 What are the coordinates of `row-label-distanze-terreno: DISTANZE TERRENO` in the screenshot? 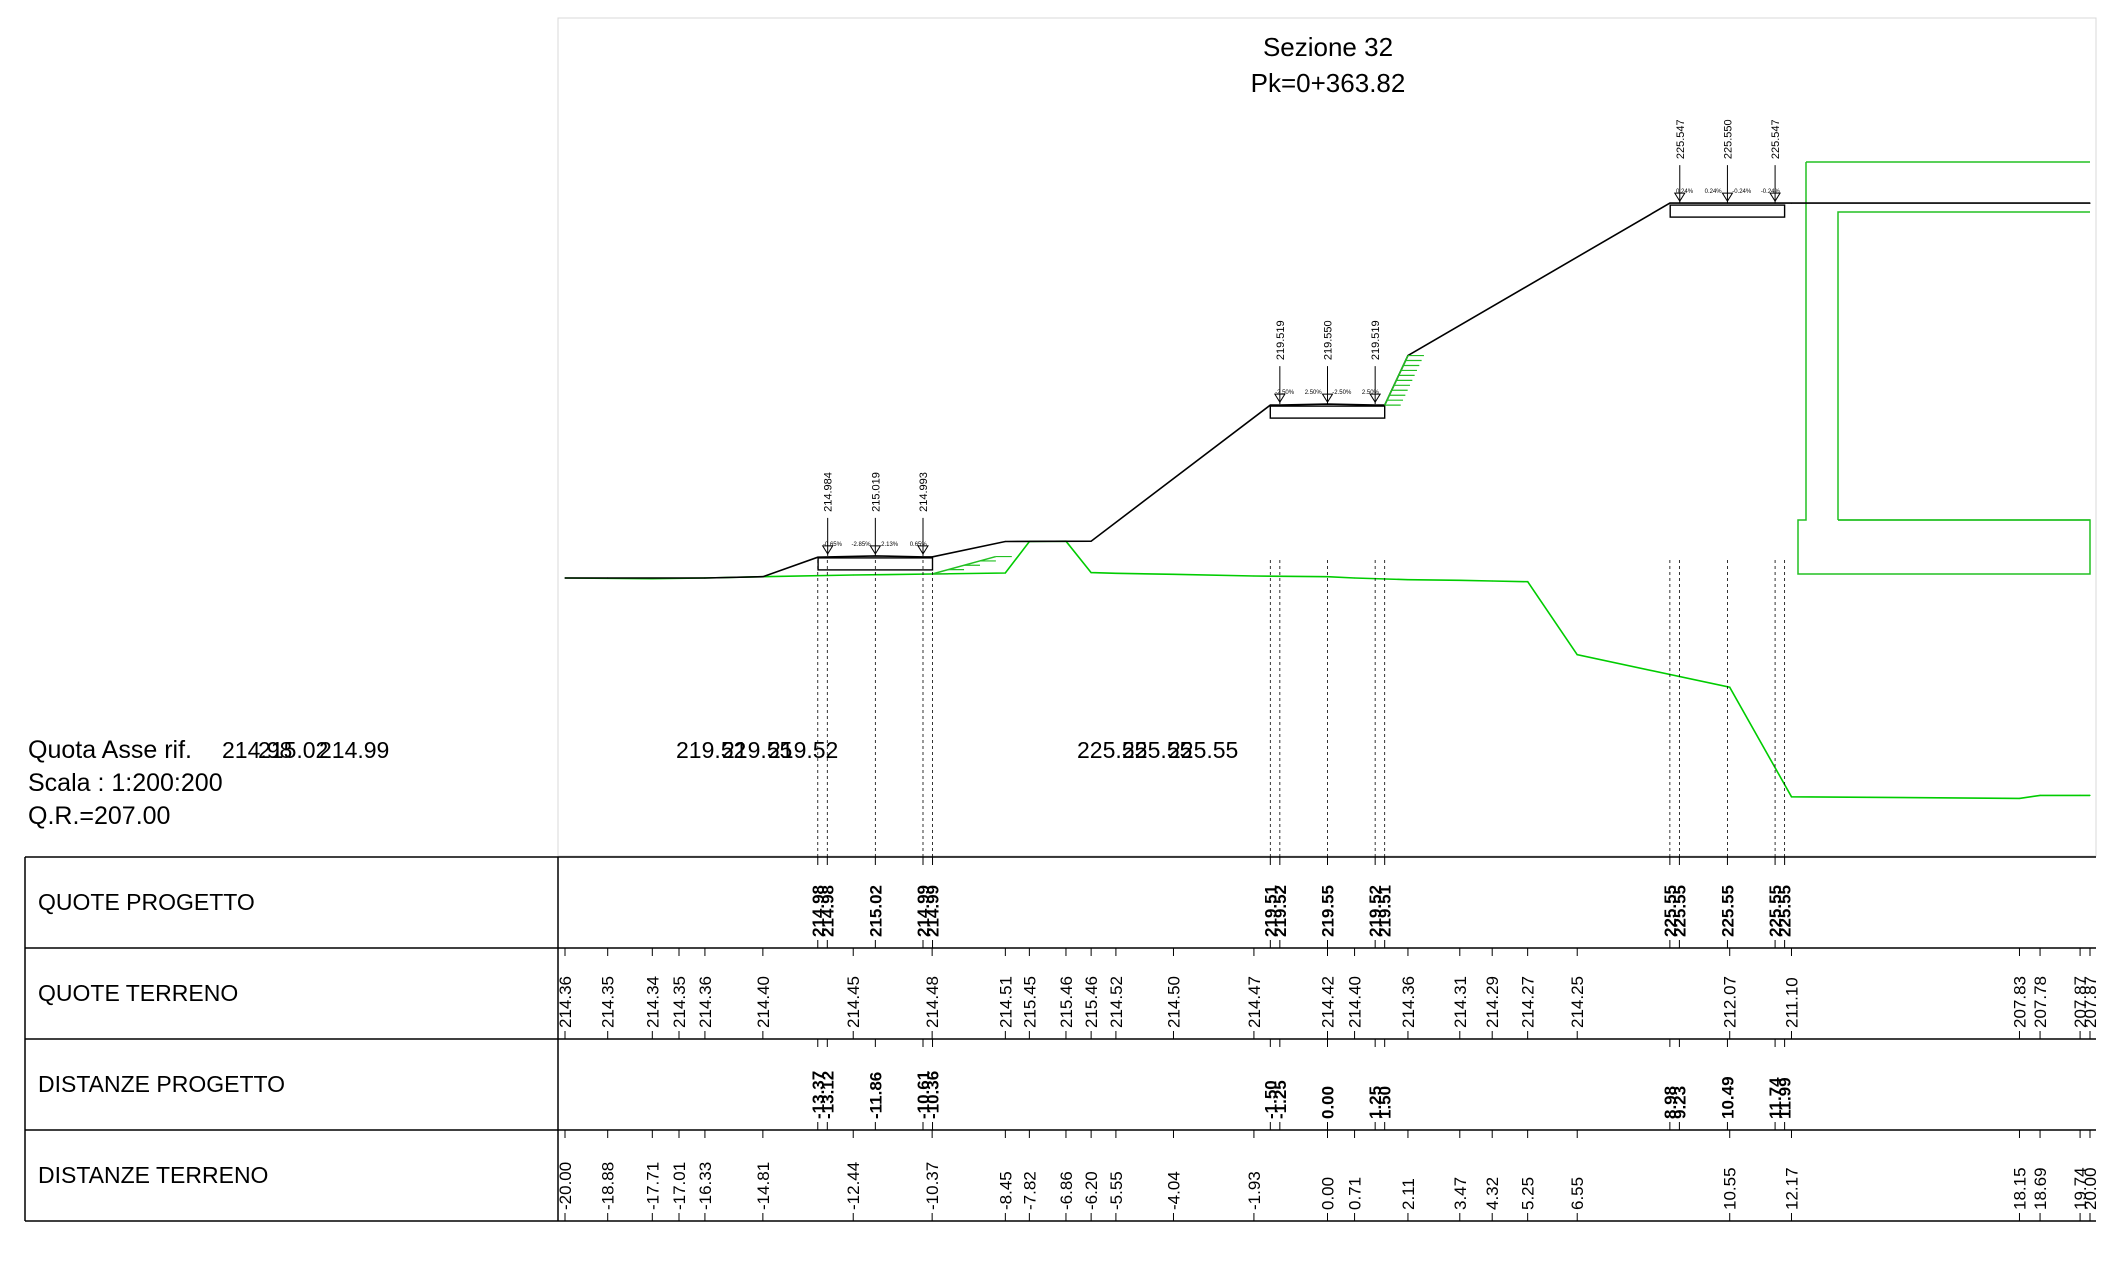 It's located at (153, 1175).